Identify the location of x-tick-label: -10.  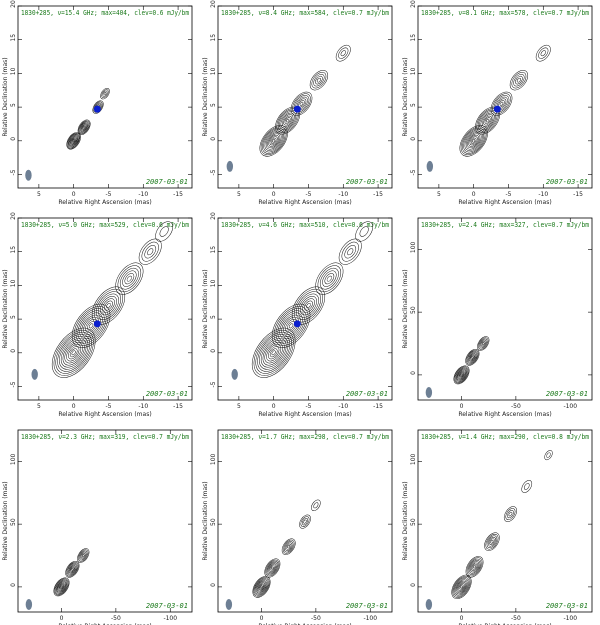
(343, 194).